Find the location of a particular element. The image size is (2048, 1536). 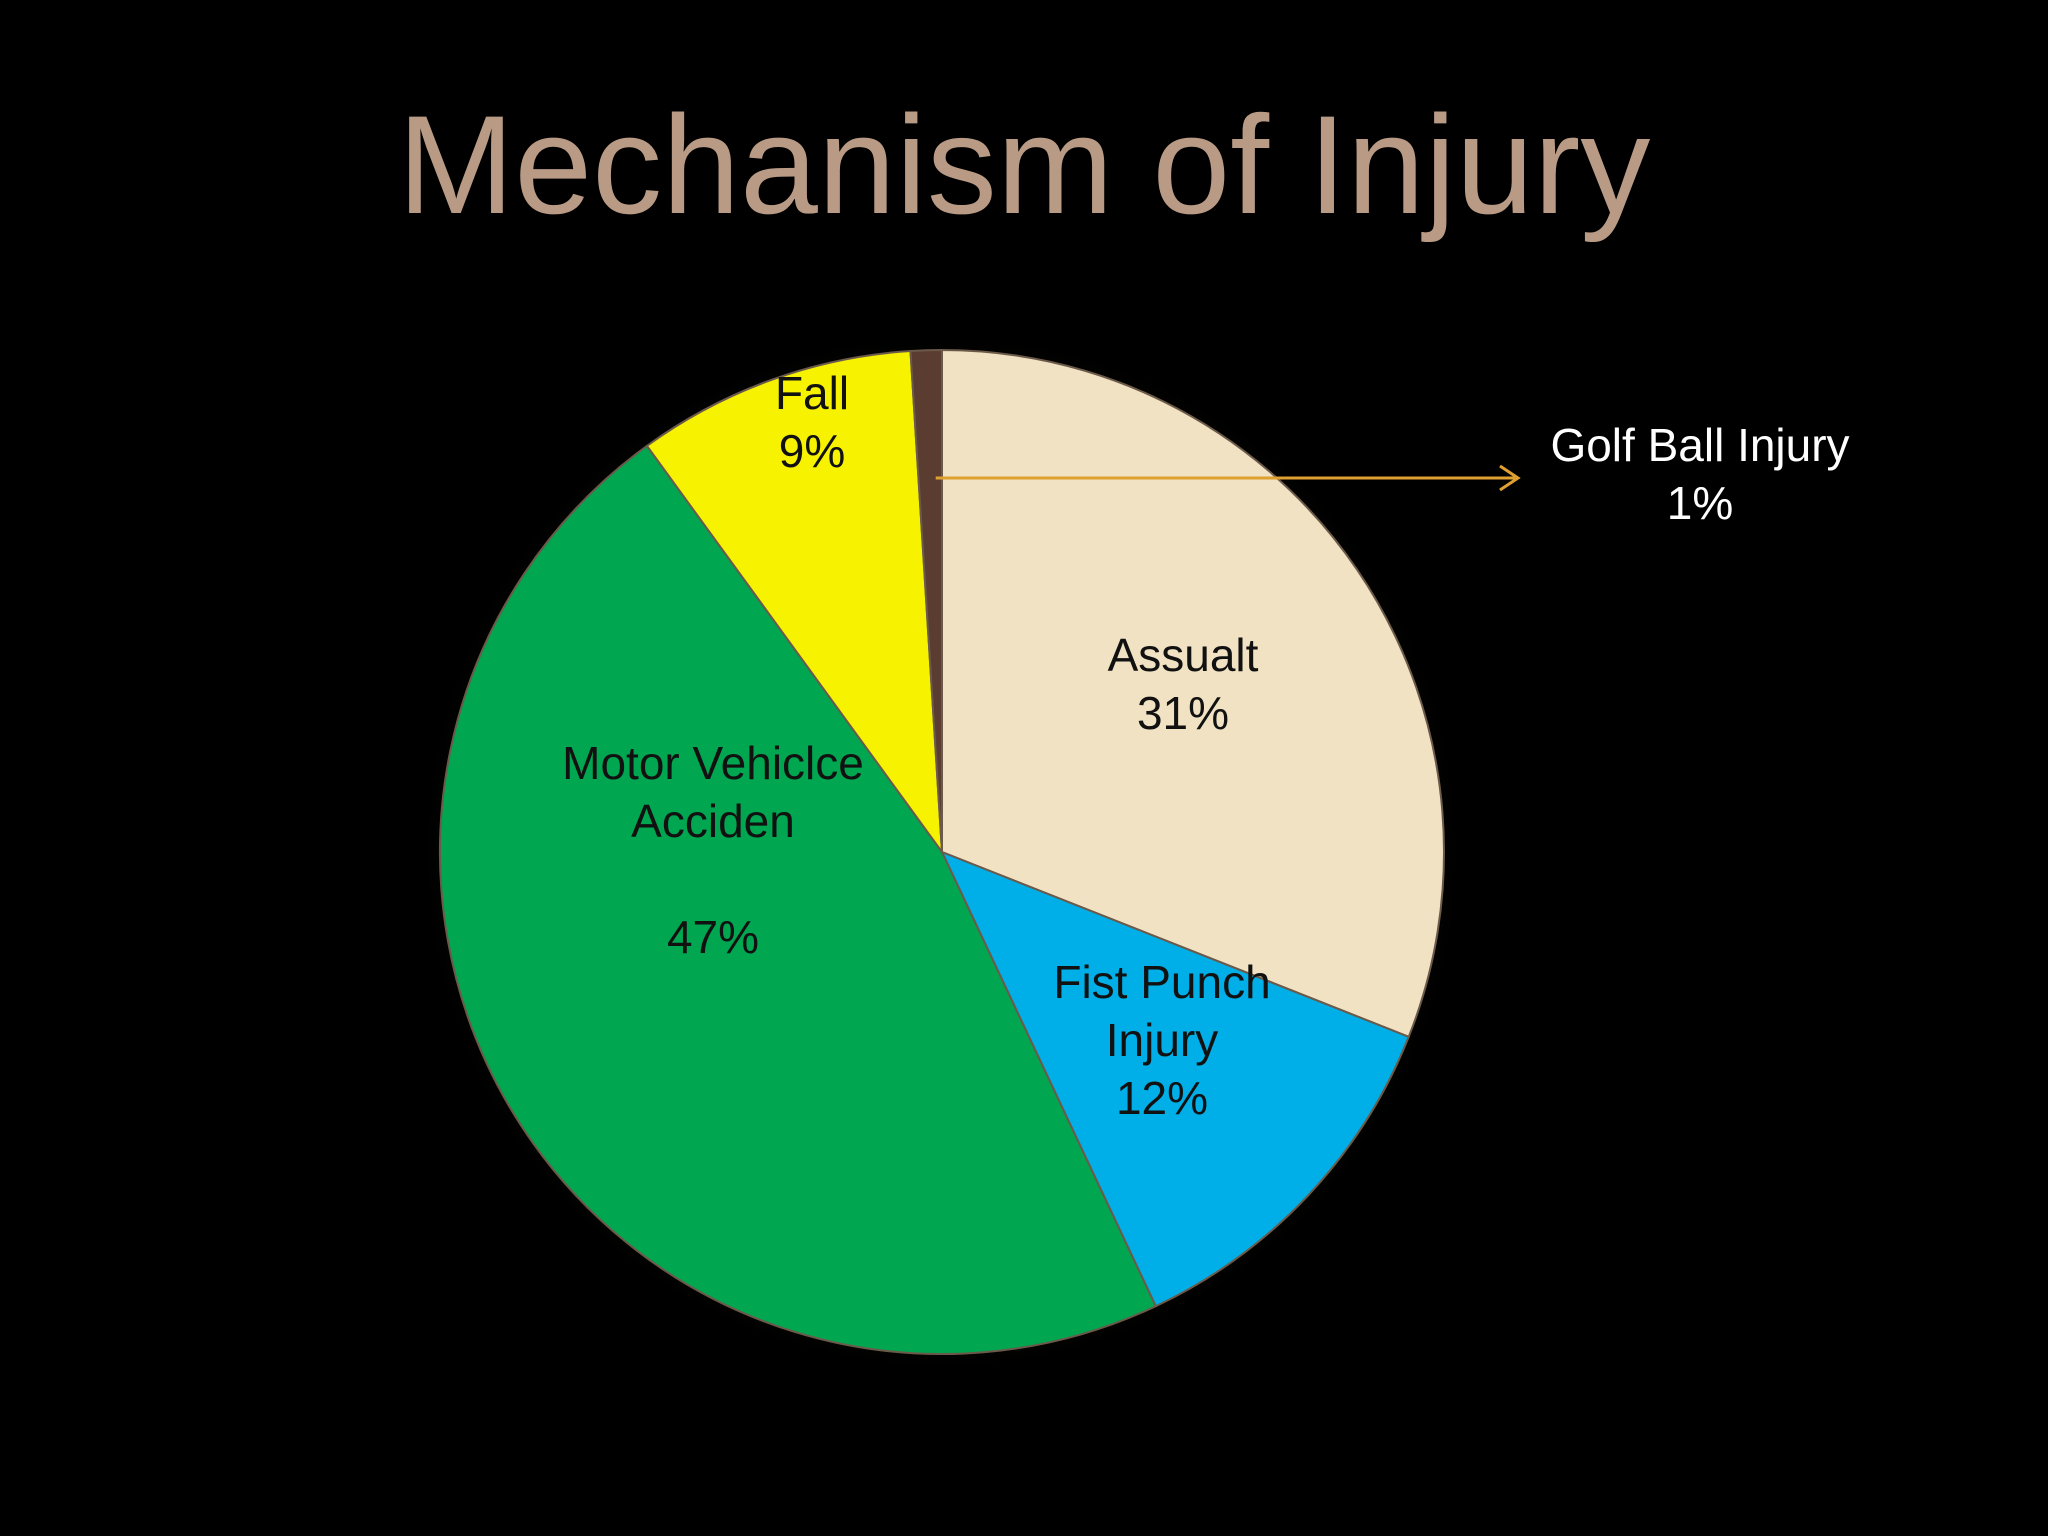

slice-label-line: Acciden is located at coordinates (713, 821).